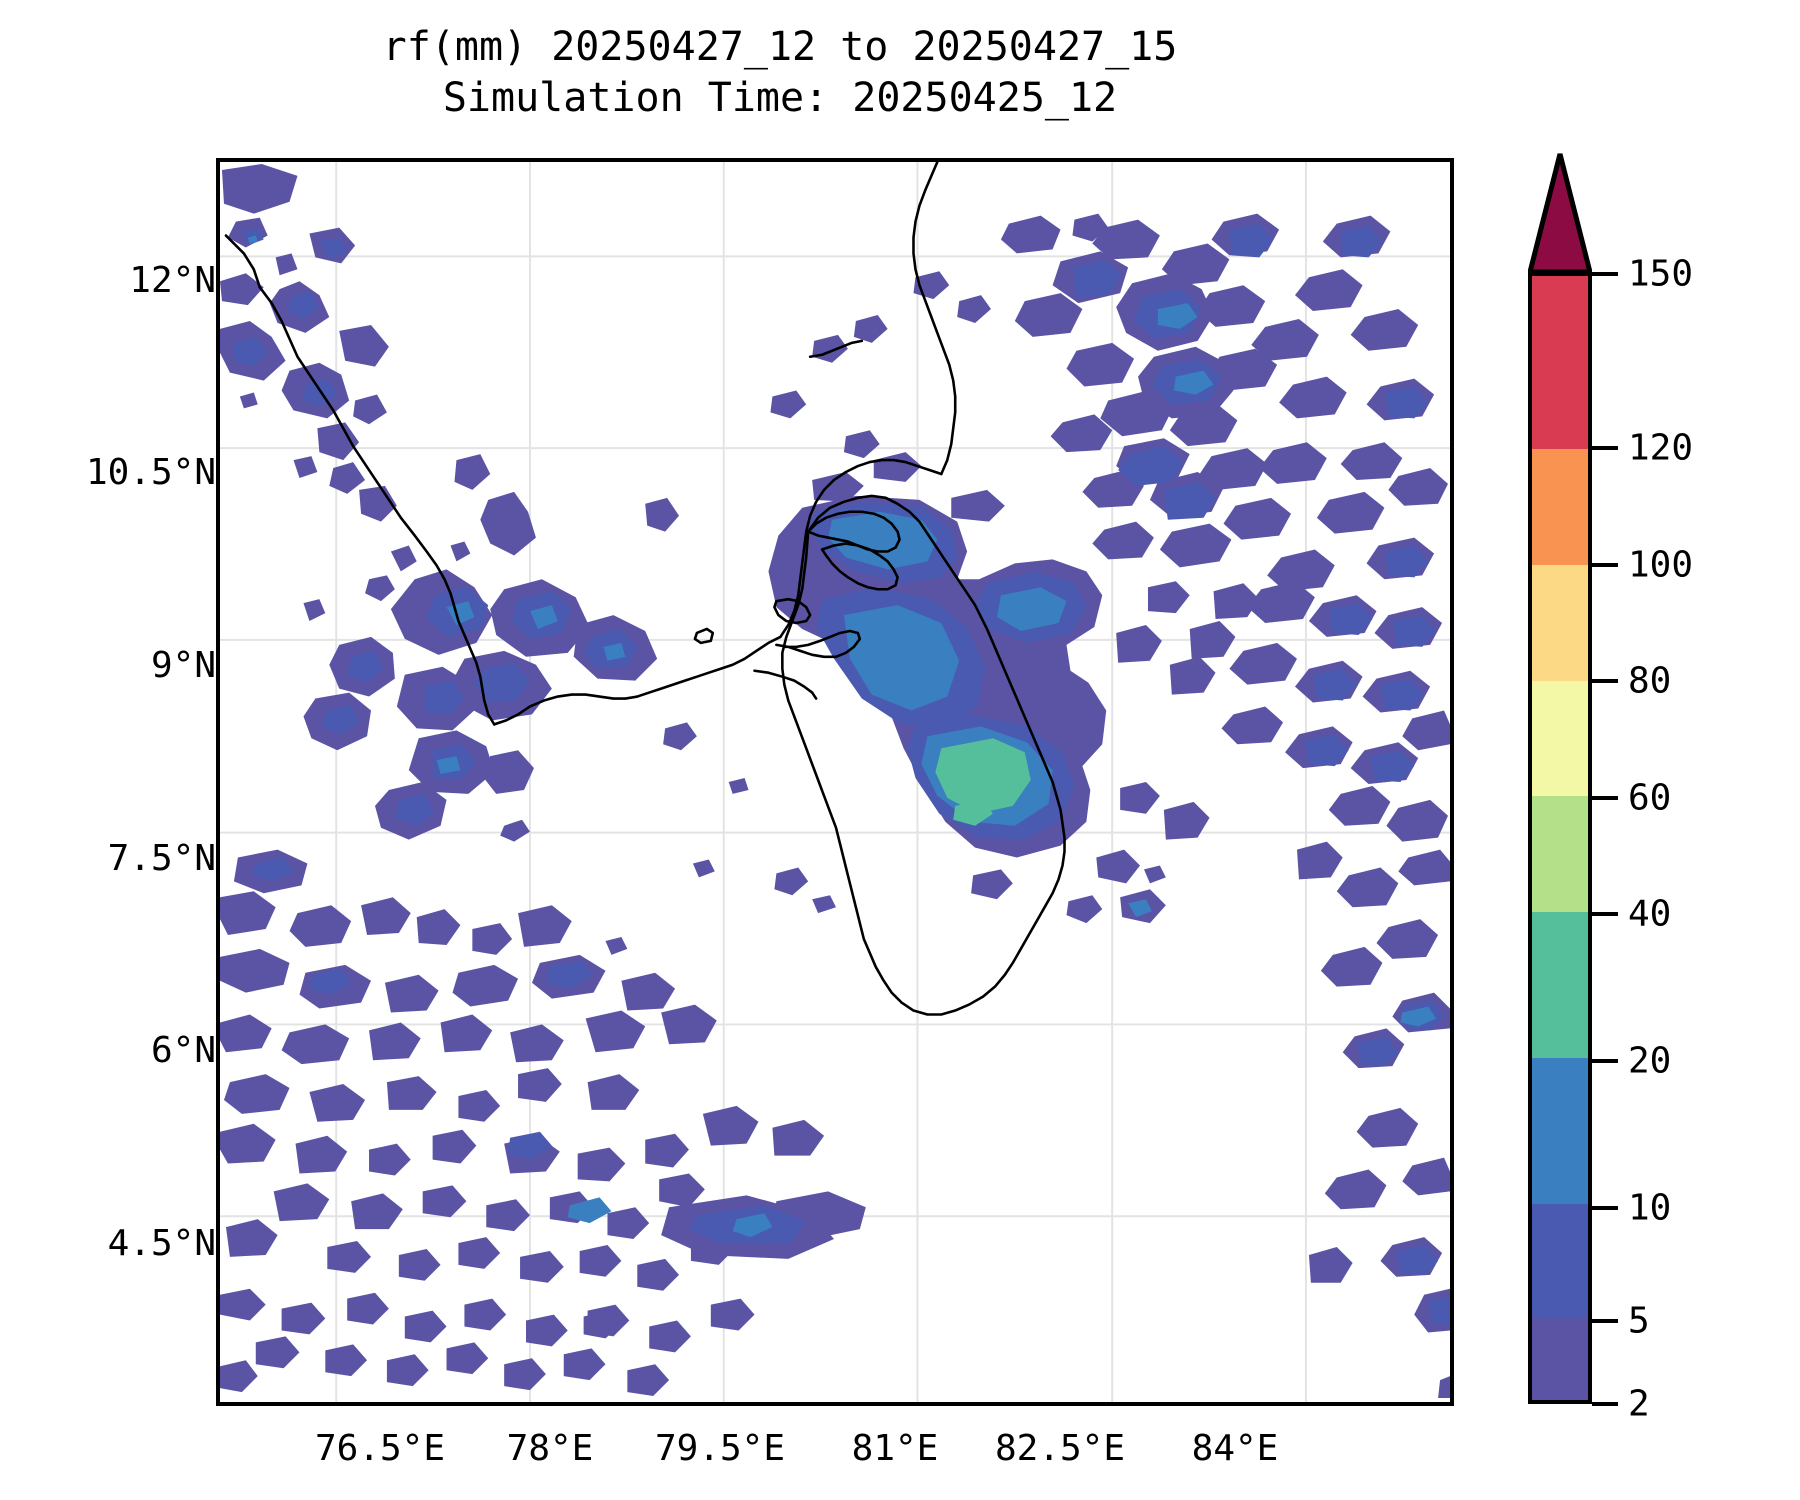 This screenshot has height=1500, width=1800. I want to click on colorbar-label-2: 2, so click(1639, 1404).